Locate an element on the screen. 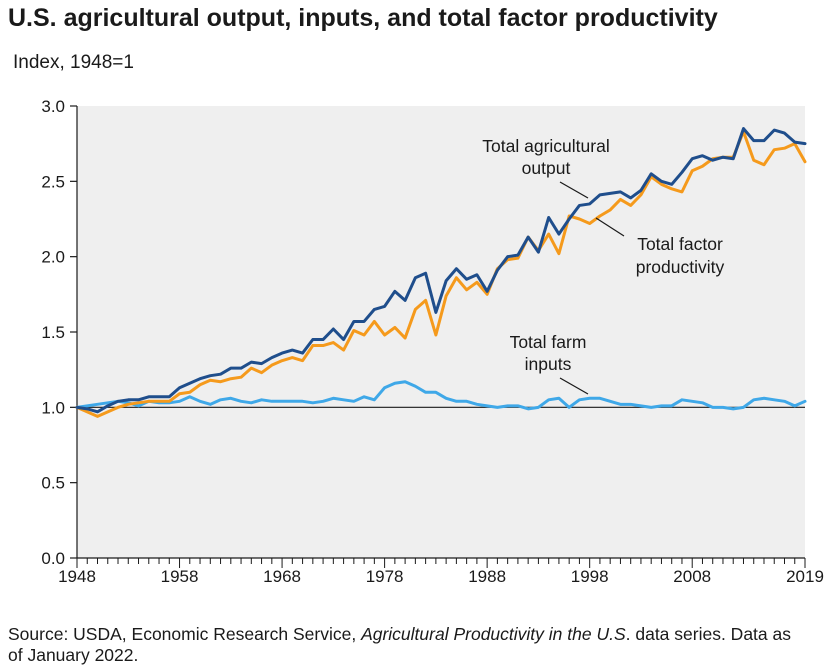 This screenshot has width=840, height=672. x-tick-label: 1998 is located at coordinates (590, 576).